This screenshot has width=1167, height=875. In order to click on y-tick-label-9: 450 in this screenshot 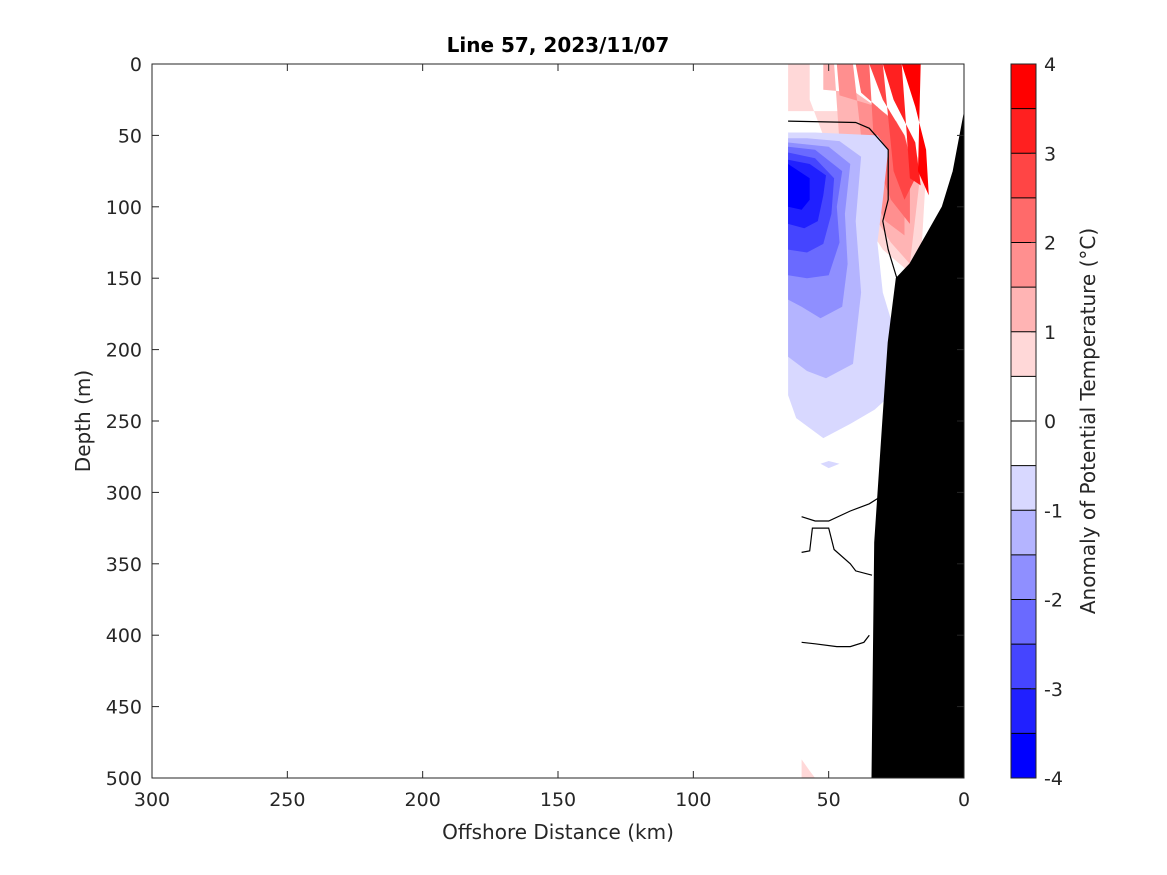, I will do `click(124, 708)`.